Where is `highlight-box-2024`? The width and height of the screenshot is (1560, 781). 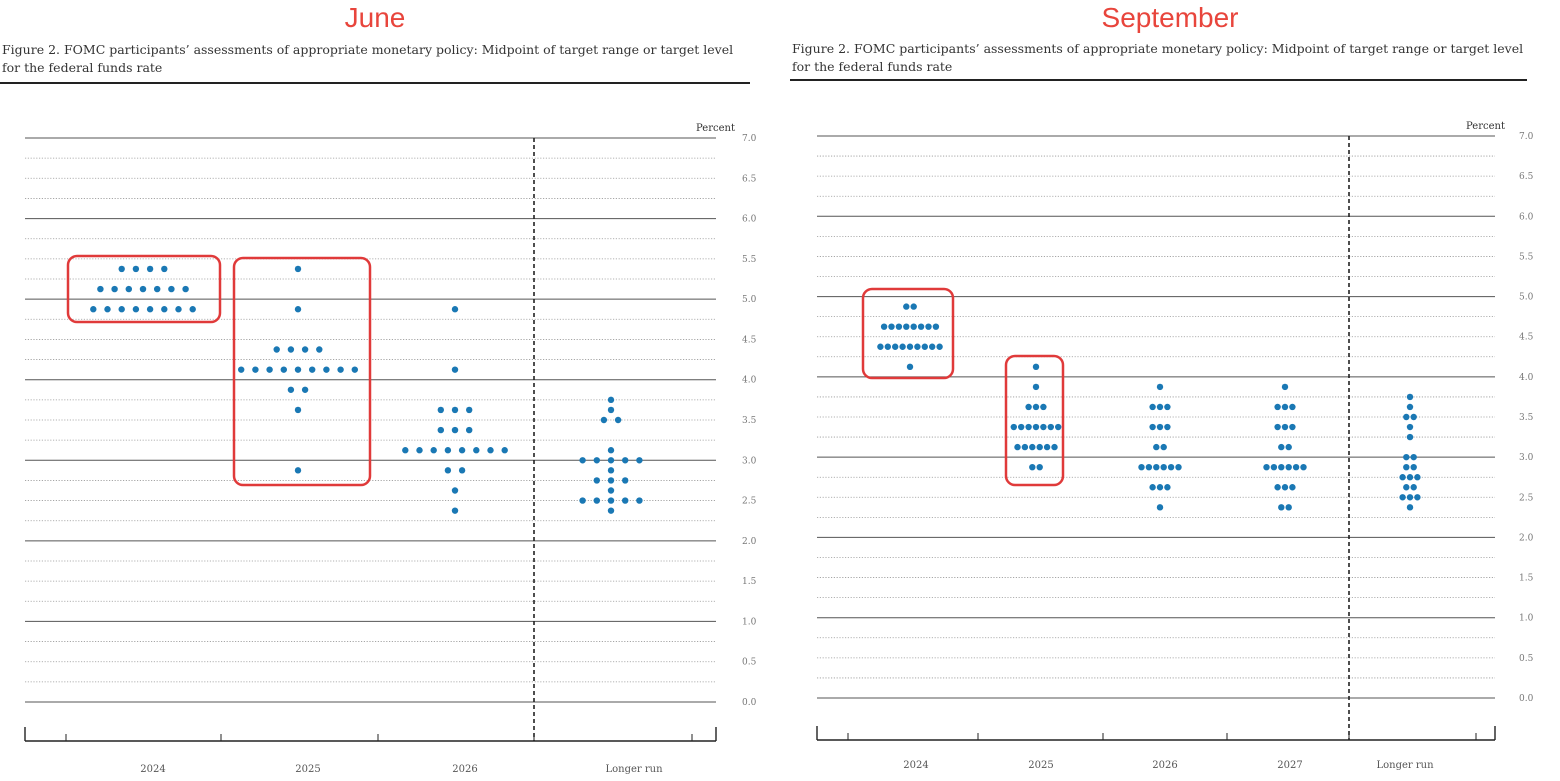 highlight-box-2024 is located at coordinates (908, 333).